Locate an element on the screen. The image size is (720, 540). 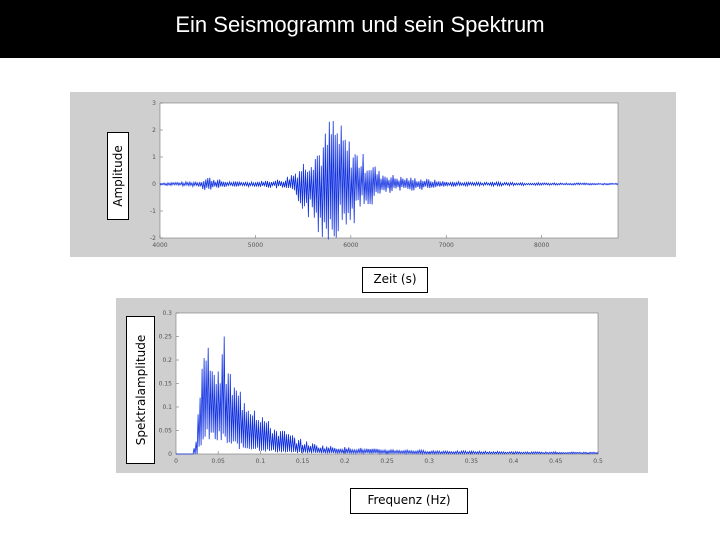
spectrum-xtick-label: 0.15 is located at coordinates (303, 461).